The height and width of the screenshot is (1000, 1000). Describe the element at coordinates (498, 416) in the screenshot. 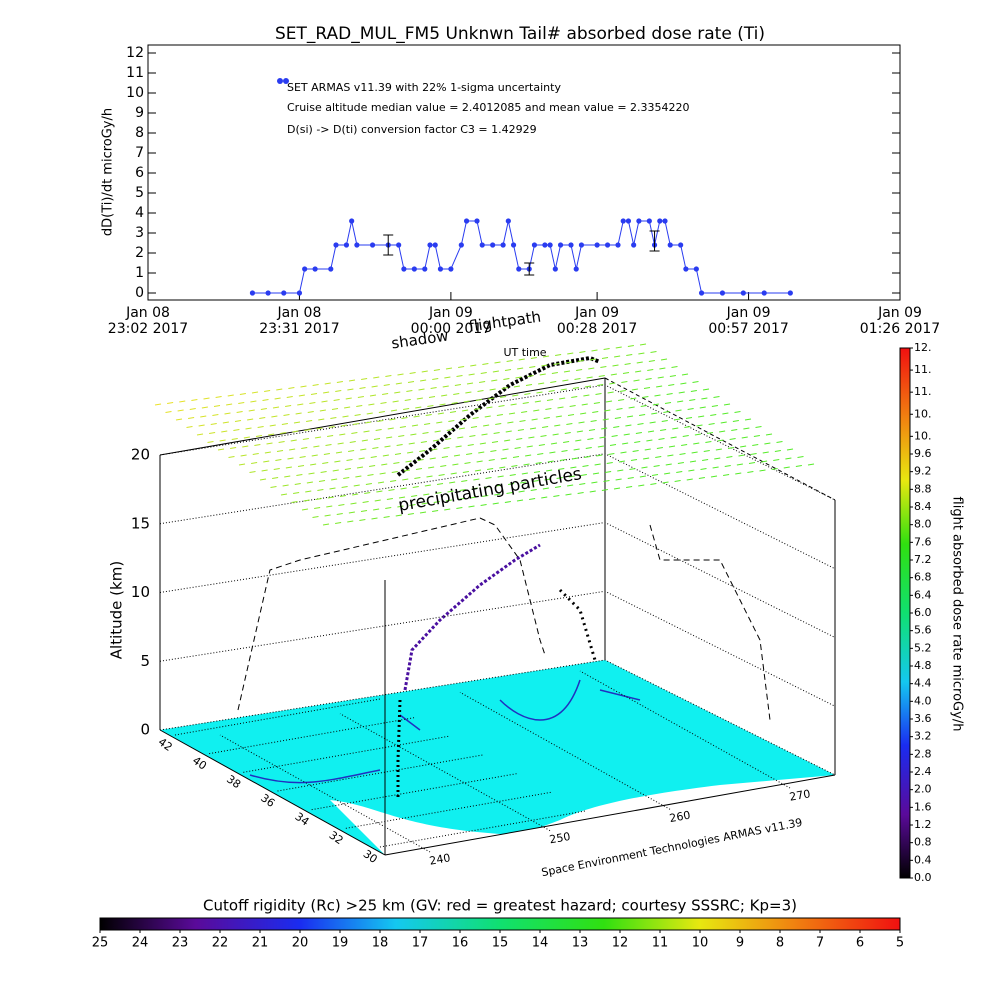

I see `flightpath-3d` at that location.